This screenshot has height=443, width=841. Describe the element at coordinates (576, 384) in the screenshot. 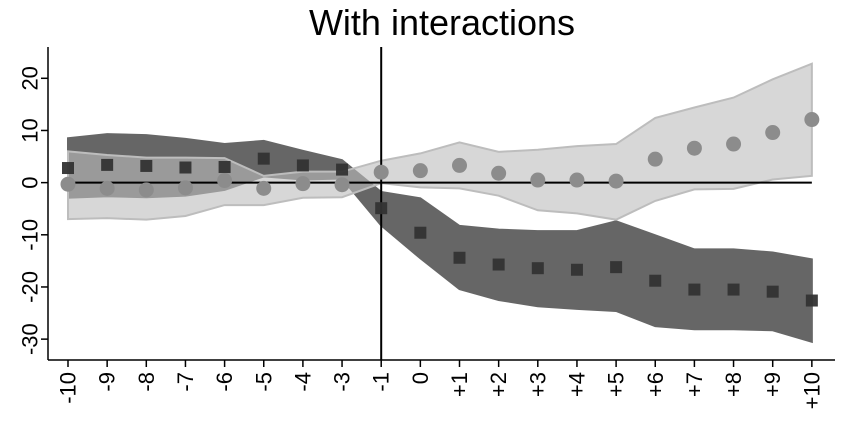

I see `x-tick-label: +4` at that location.